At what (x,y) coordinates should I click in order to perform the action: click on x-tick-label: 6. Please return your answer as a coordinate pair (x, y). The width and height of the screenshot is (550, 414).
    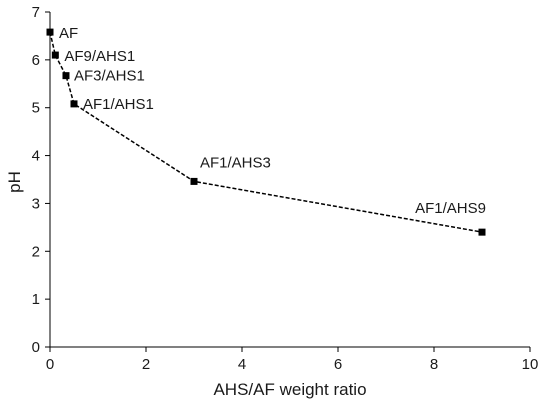
    Looking at the image, I should click on (338, 364).